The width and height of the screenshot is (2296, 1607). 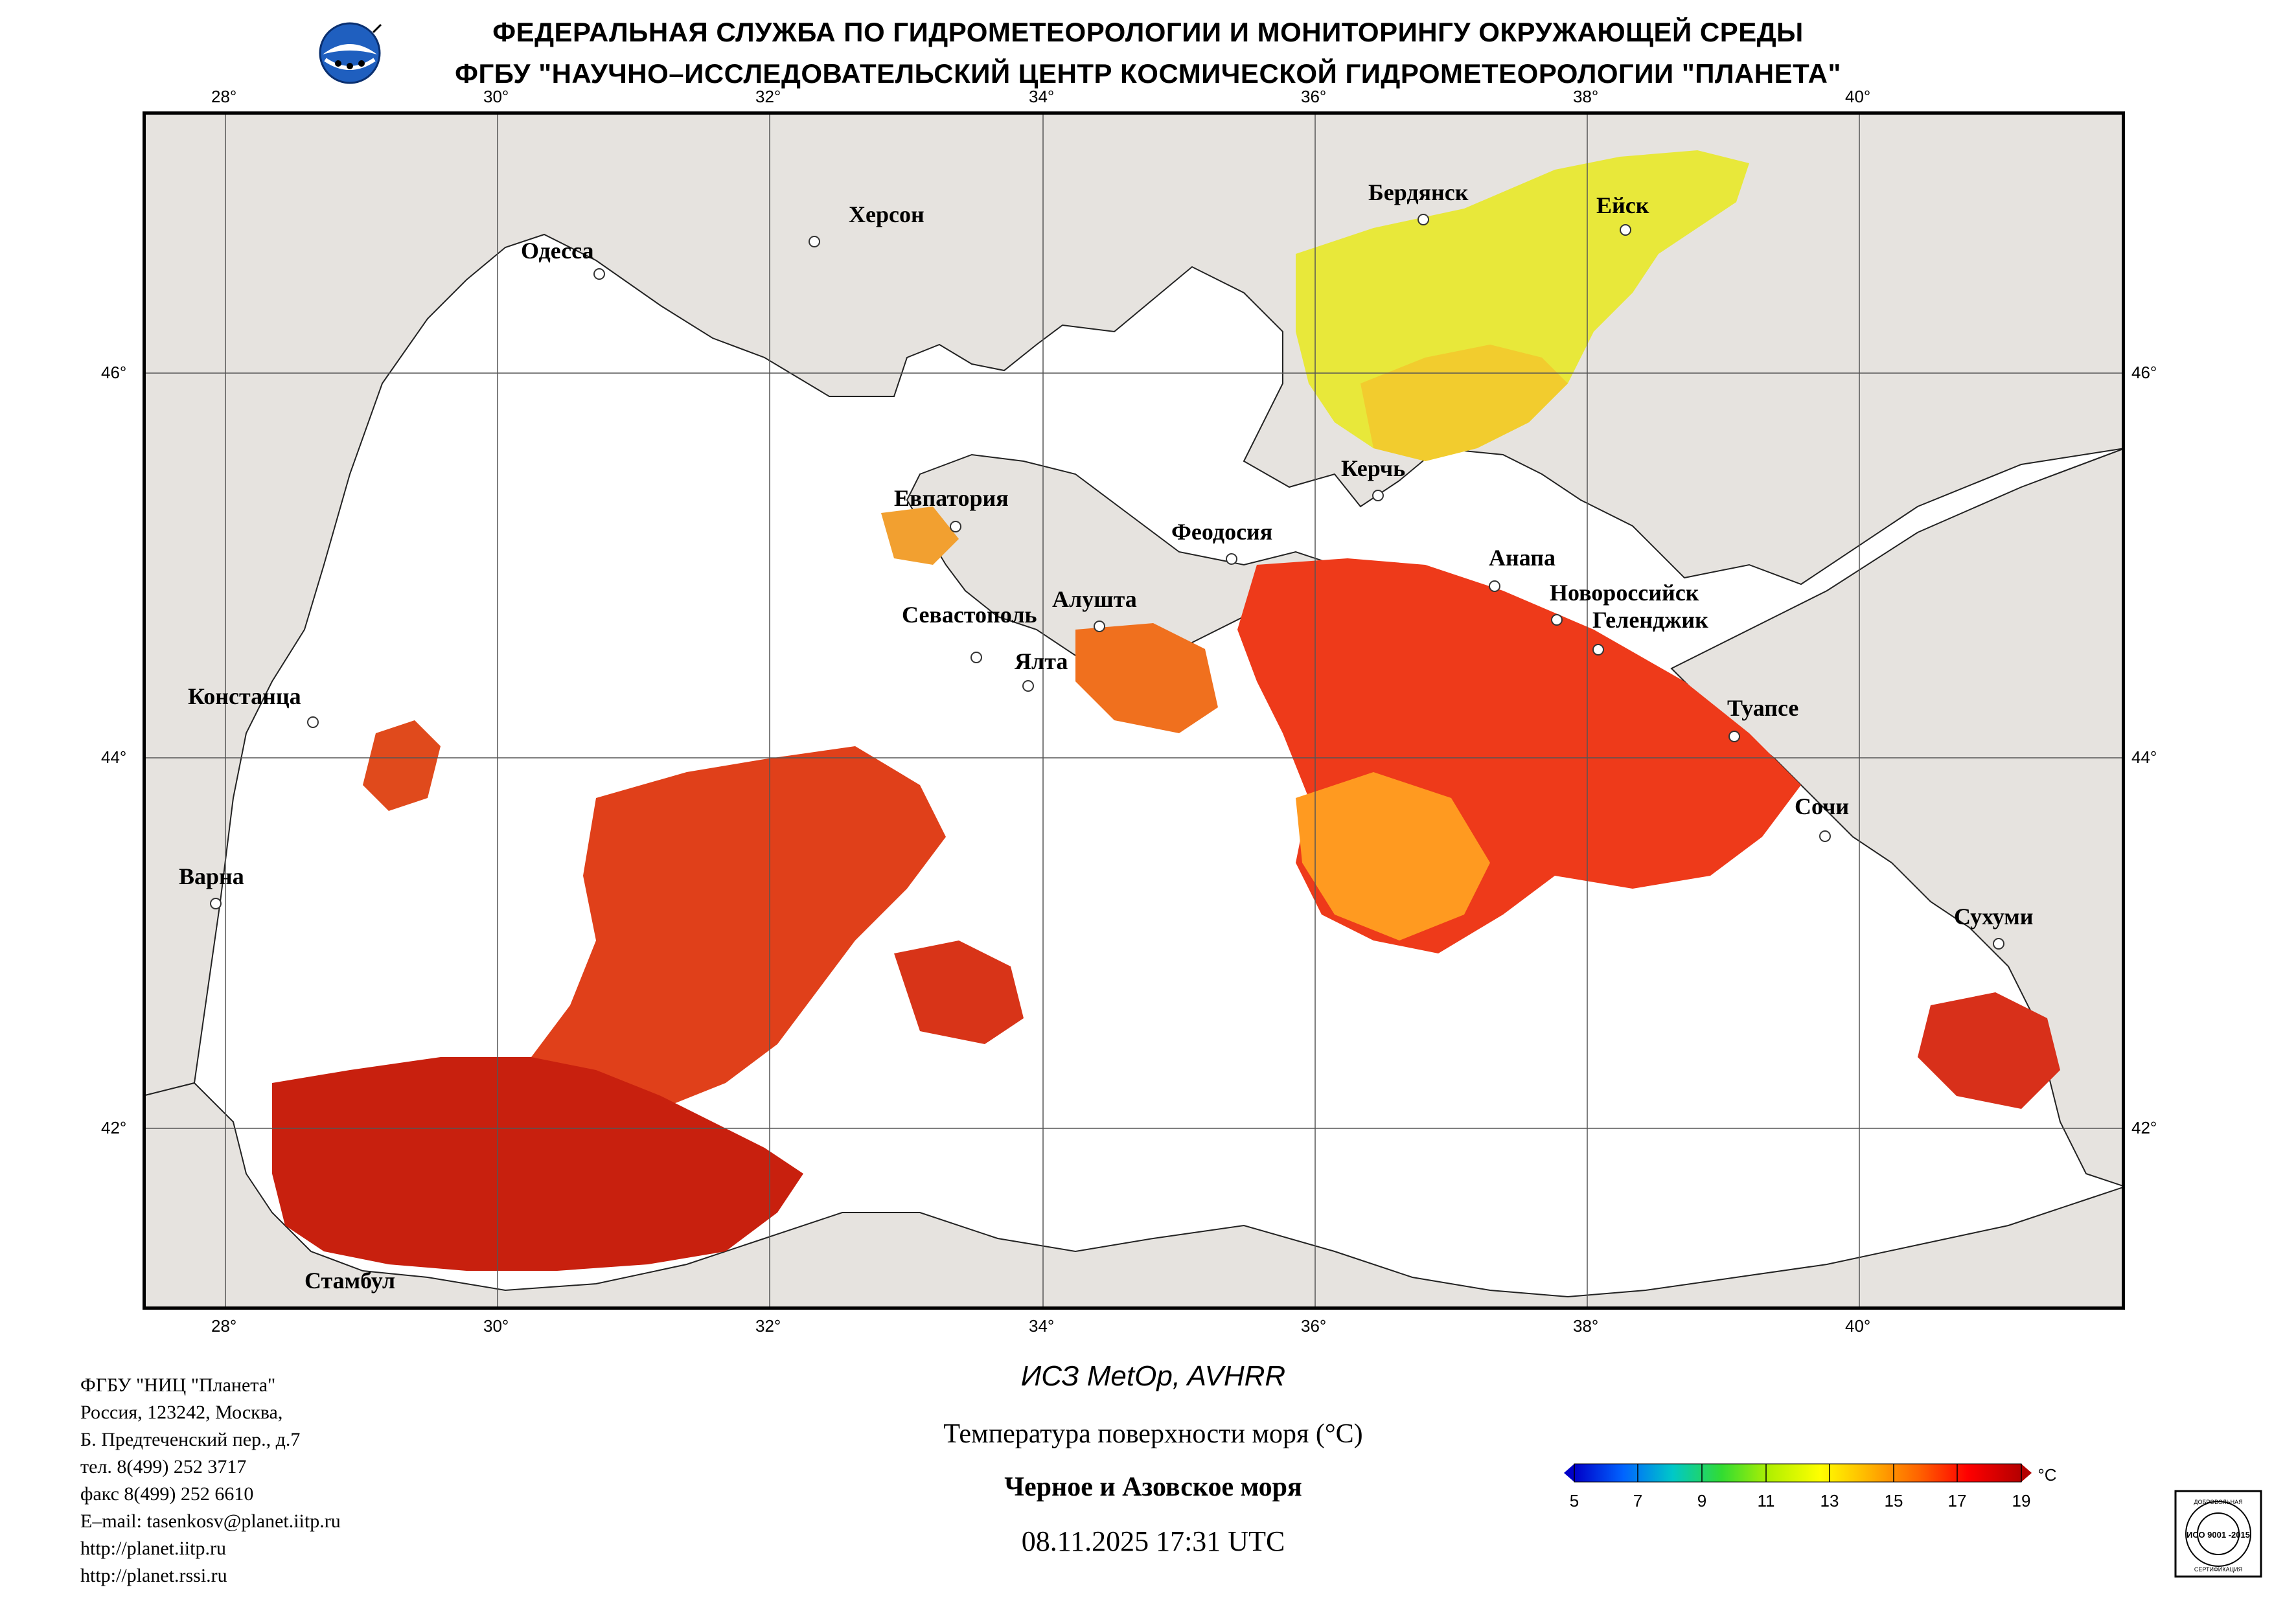 I want to click on city-label: Варна, so click(x=211, y=876).